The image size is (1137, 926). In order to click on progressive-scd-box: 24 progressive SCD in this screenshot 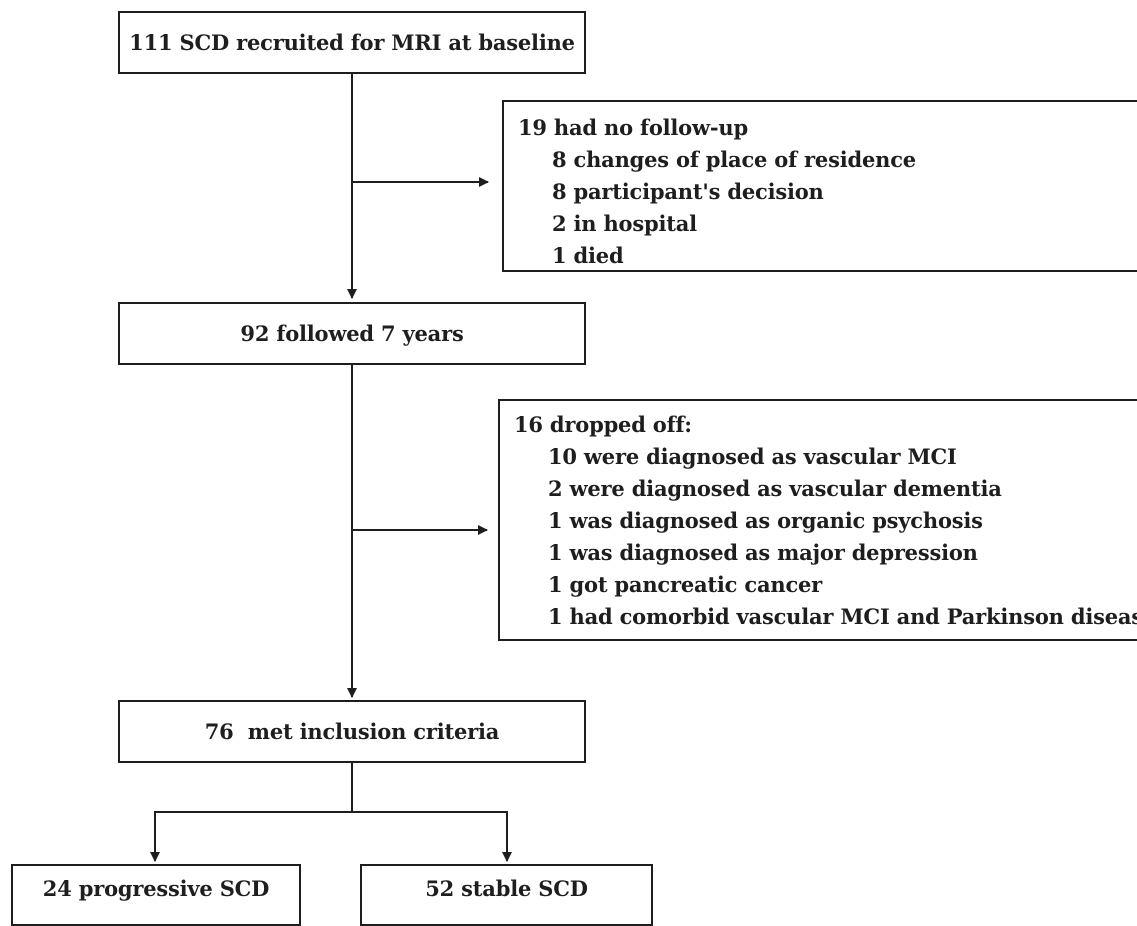, I will do `click(156, 895)`.